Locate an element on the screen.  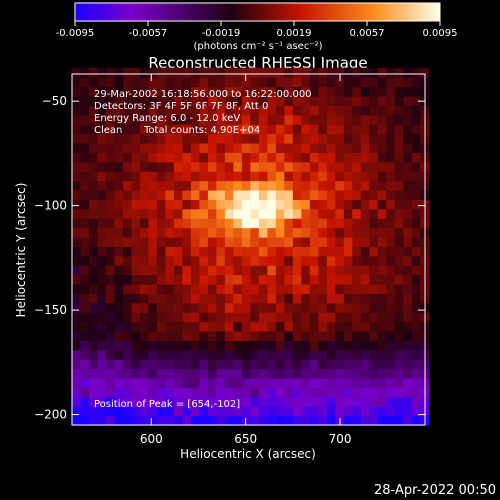
annotation-energy-range: Energy Range: 6.0 - 12.0 keV is located at coordinates (167, 118).